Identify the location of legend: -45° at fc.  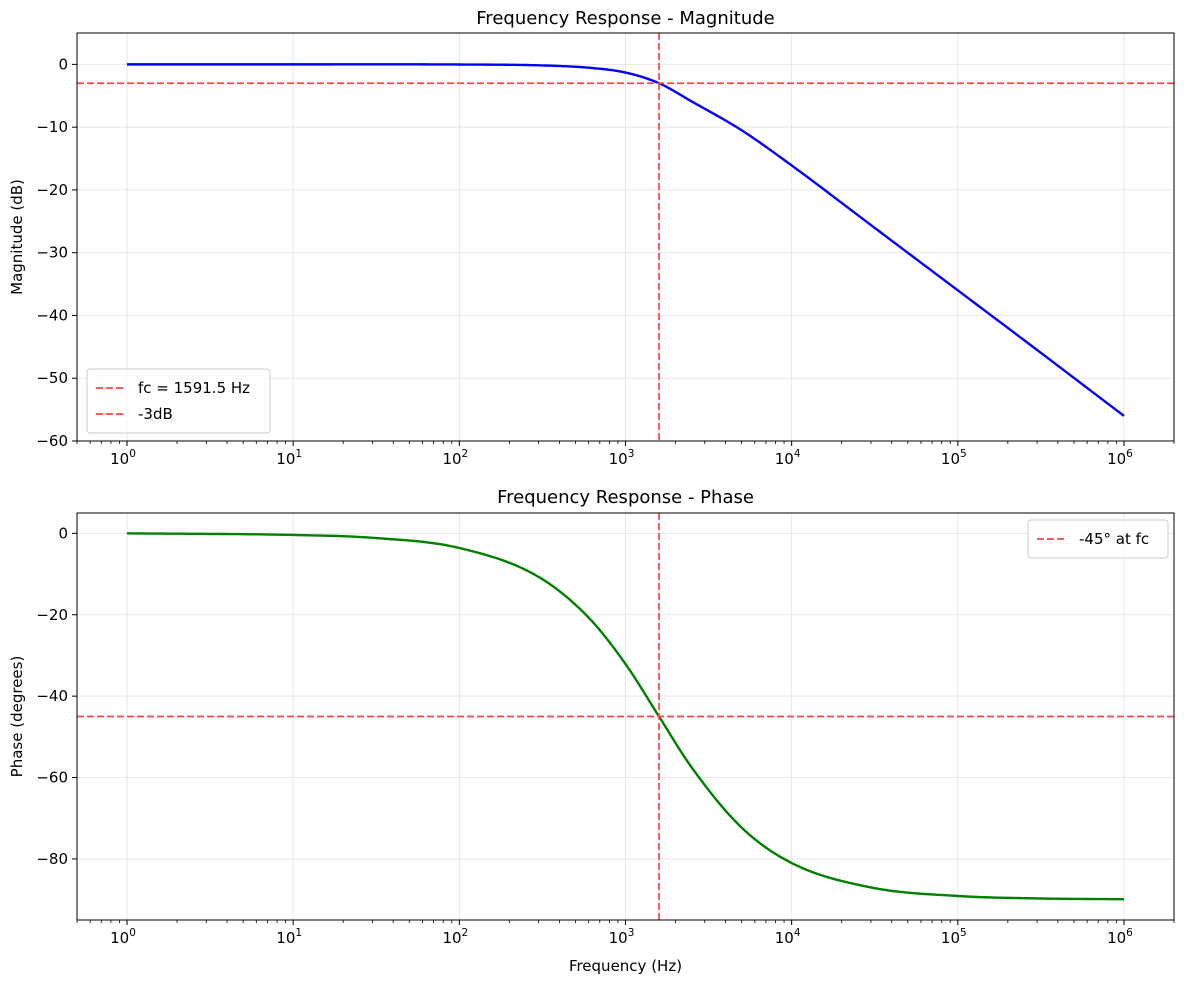
(1098, 539).